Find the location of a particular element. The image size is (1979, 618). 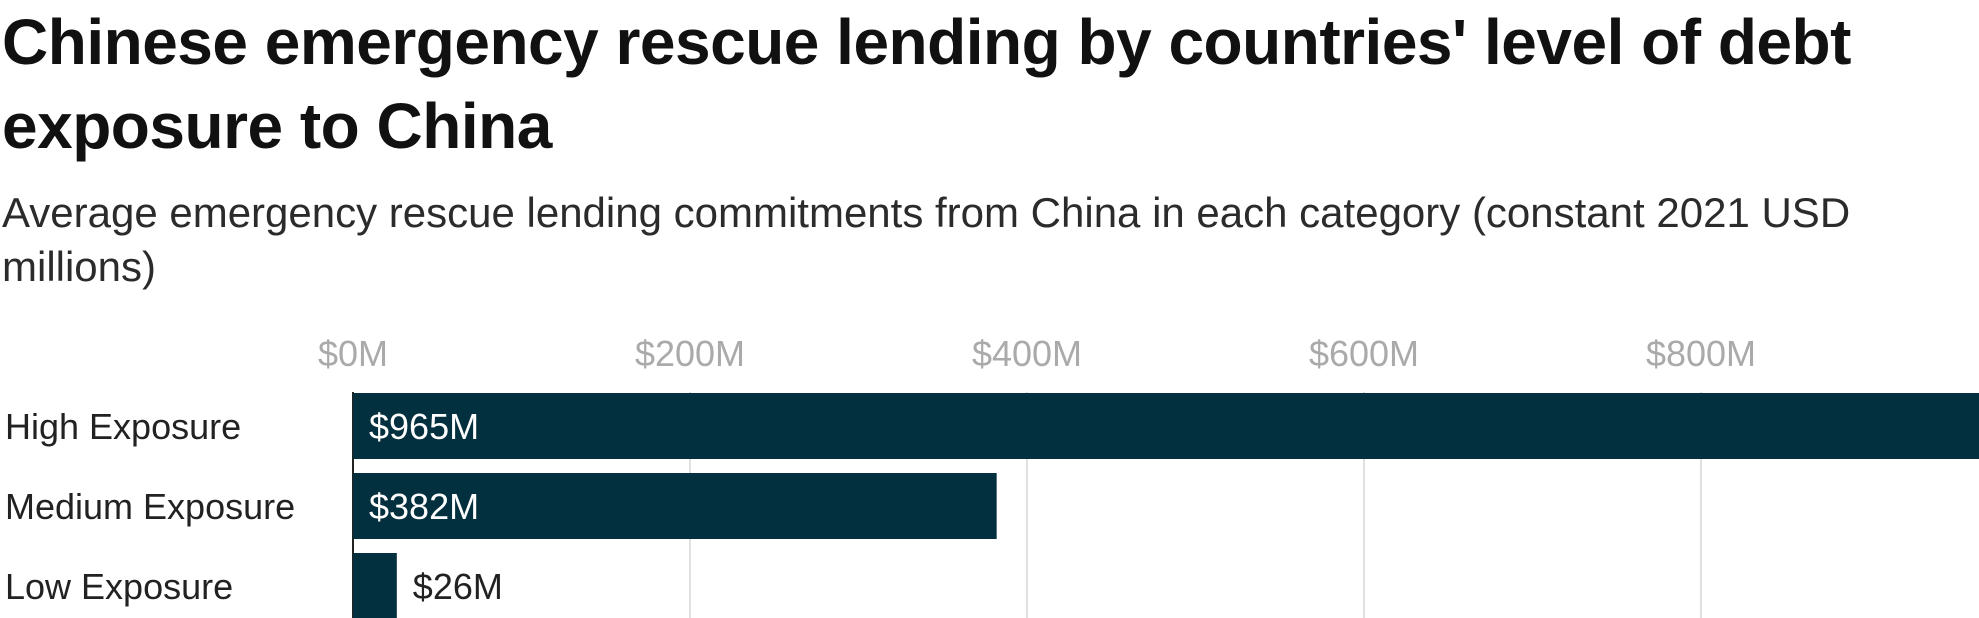

x-tick-label: $0M is located at coordinates (353, 353).